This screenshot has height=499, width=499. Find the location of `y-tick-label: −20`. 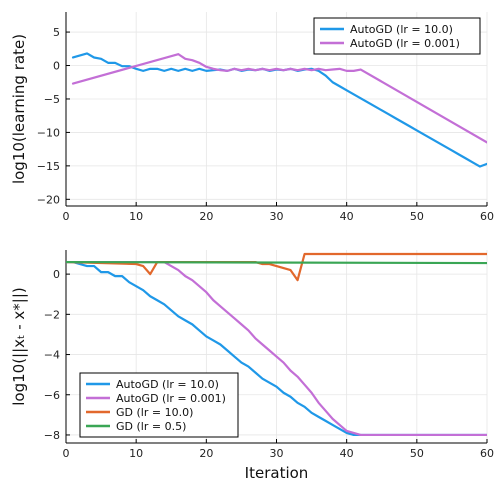

y-tick-label: −20 is located at coordinates (48, 199).